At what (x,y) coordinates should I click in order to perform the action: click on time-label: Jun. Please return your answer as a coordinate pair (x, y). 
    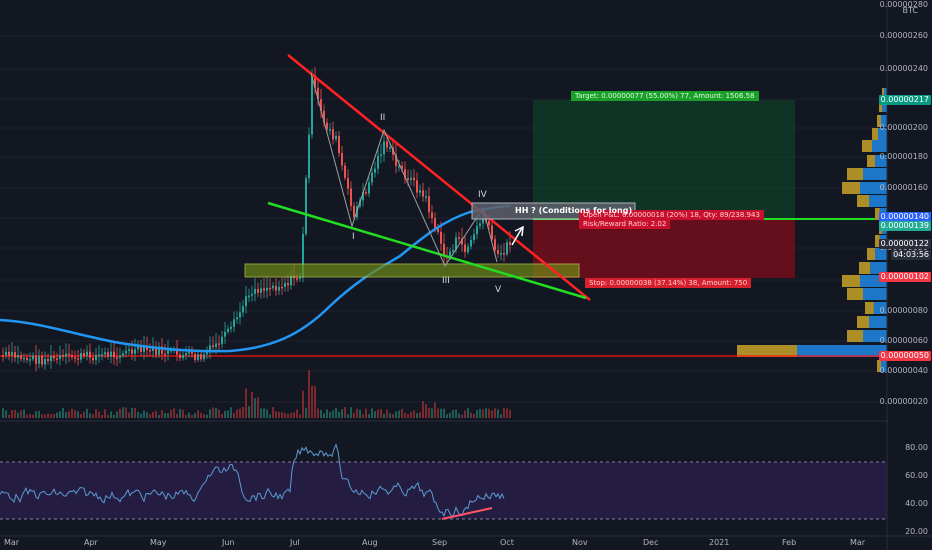
    Looking at the image, I should click on (228, 542).